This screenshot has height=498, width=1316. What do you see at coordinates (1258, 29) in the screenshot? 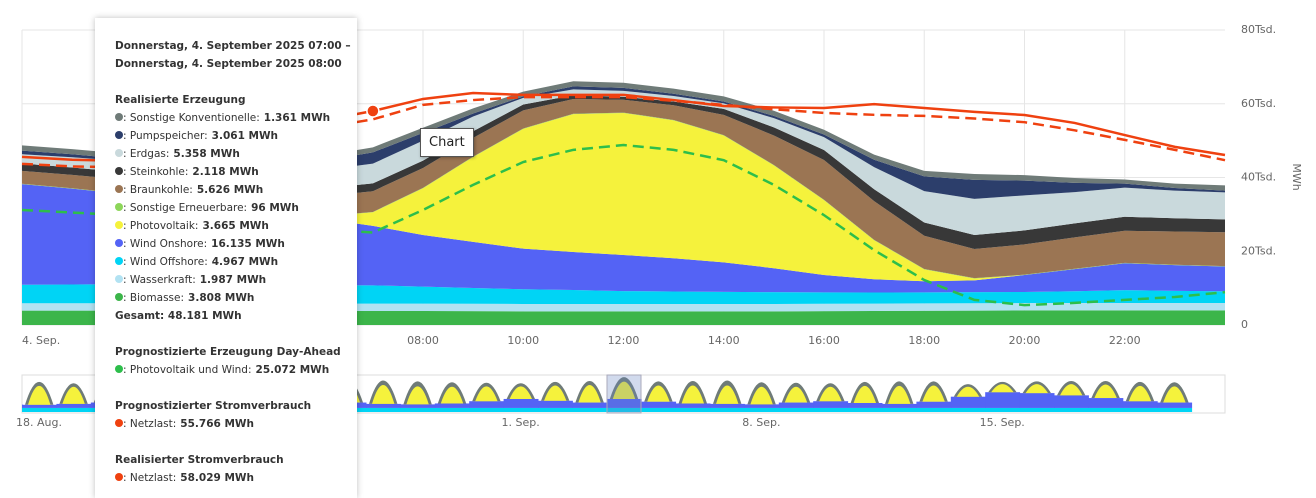
I see `y-tick-label: 80Tsd.` at bounding box center [1258, 29].